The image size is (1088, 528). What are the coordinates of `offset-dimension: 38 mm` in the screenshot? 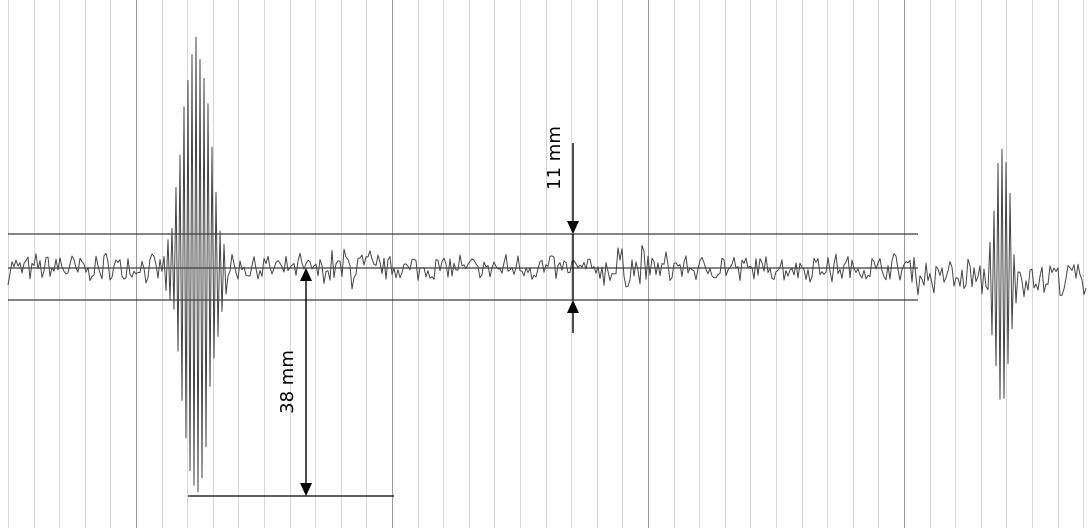 It's located at (291, 382).